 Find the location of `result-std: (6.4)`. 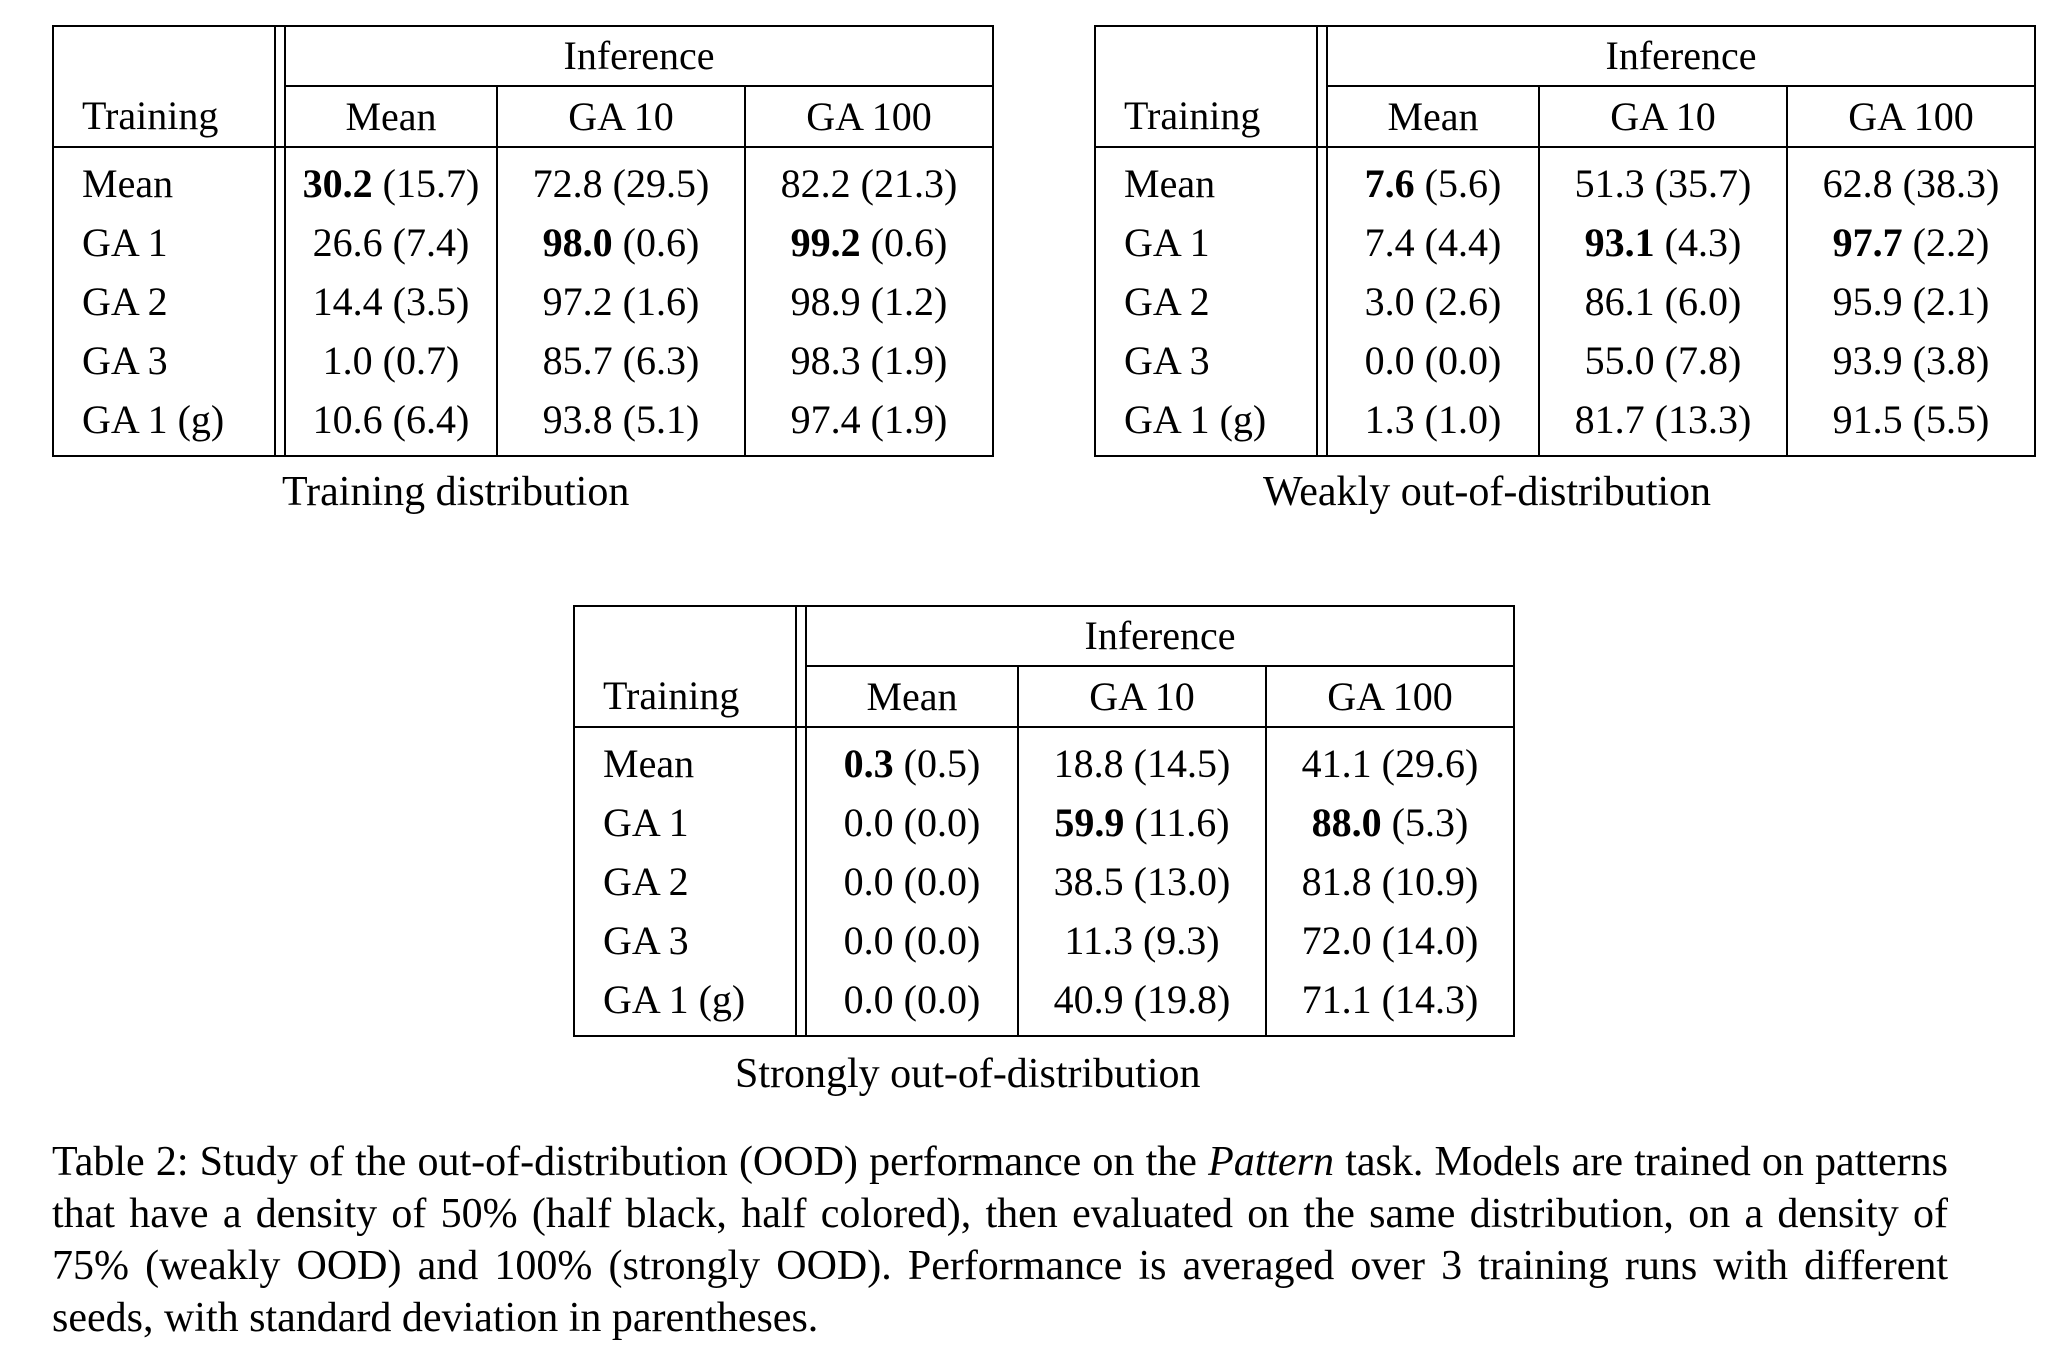

result-std: (6.4) is located at coordinates (431, 419).